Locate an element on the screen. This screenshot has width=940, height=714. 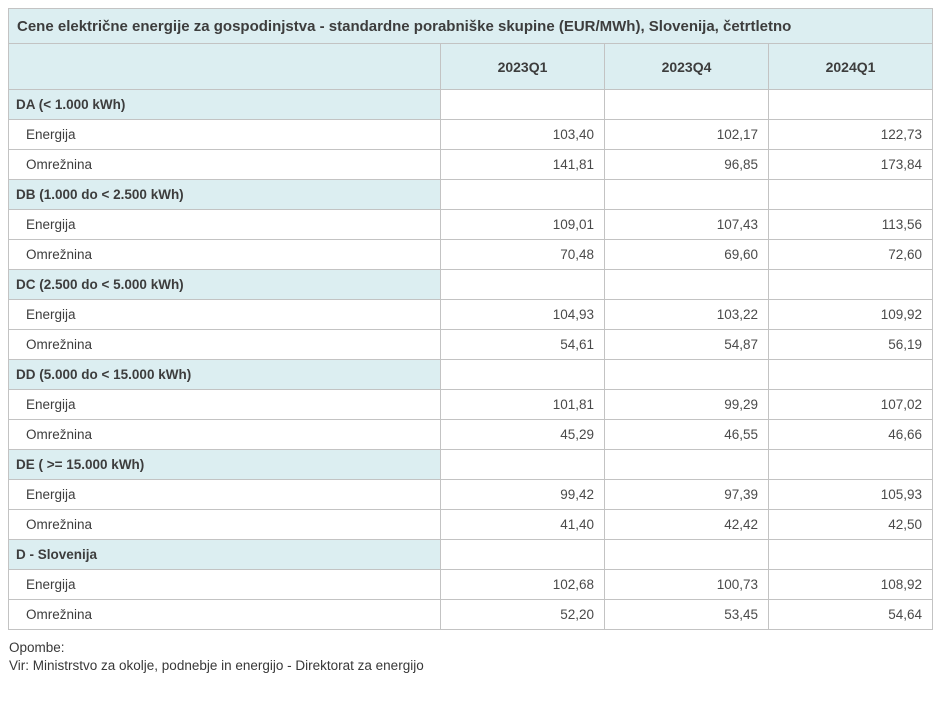
value-cell: 54,87 is located at coordinates (686, 344).